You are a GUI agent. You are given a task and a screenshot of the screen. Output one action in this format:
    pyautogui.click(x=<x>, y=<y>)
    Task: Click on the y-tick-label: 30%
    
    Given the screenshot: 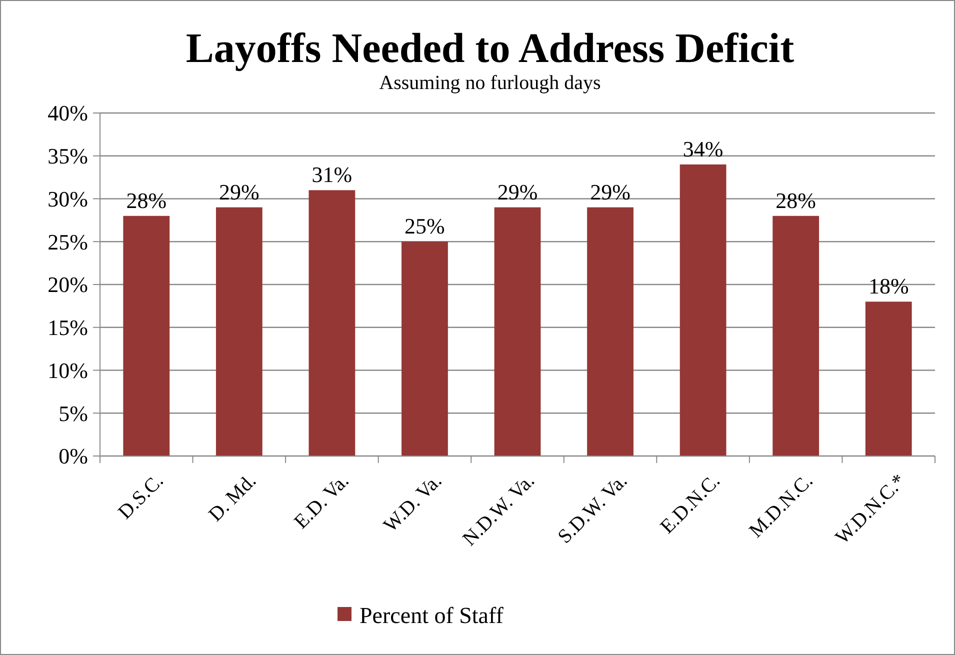 What is the action you would take?
    pyautogui.click(x=68, y=199)
    